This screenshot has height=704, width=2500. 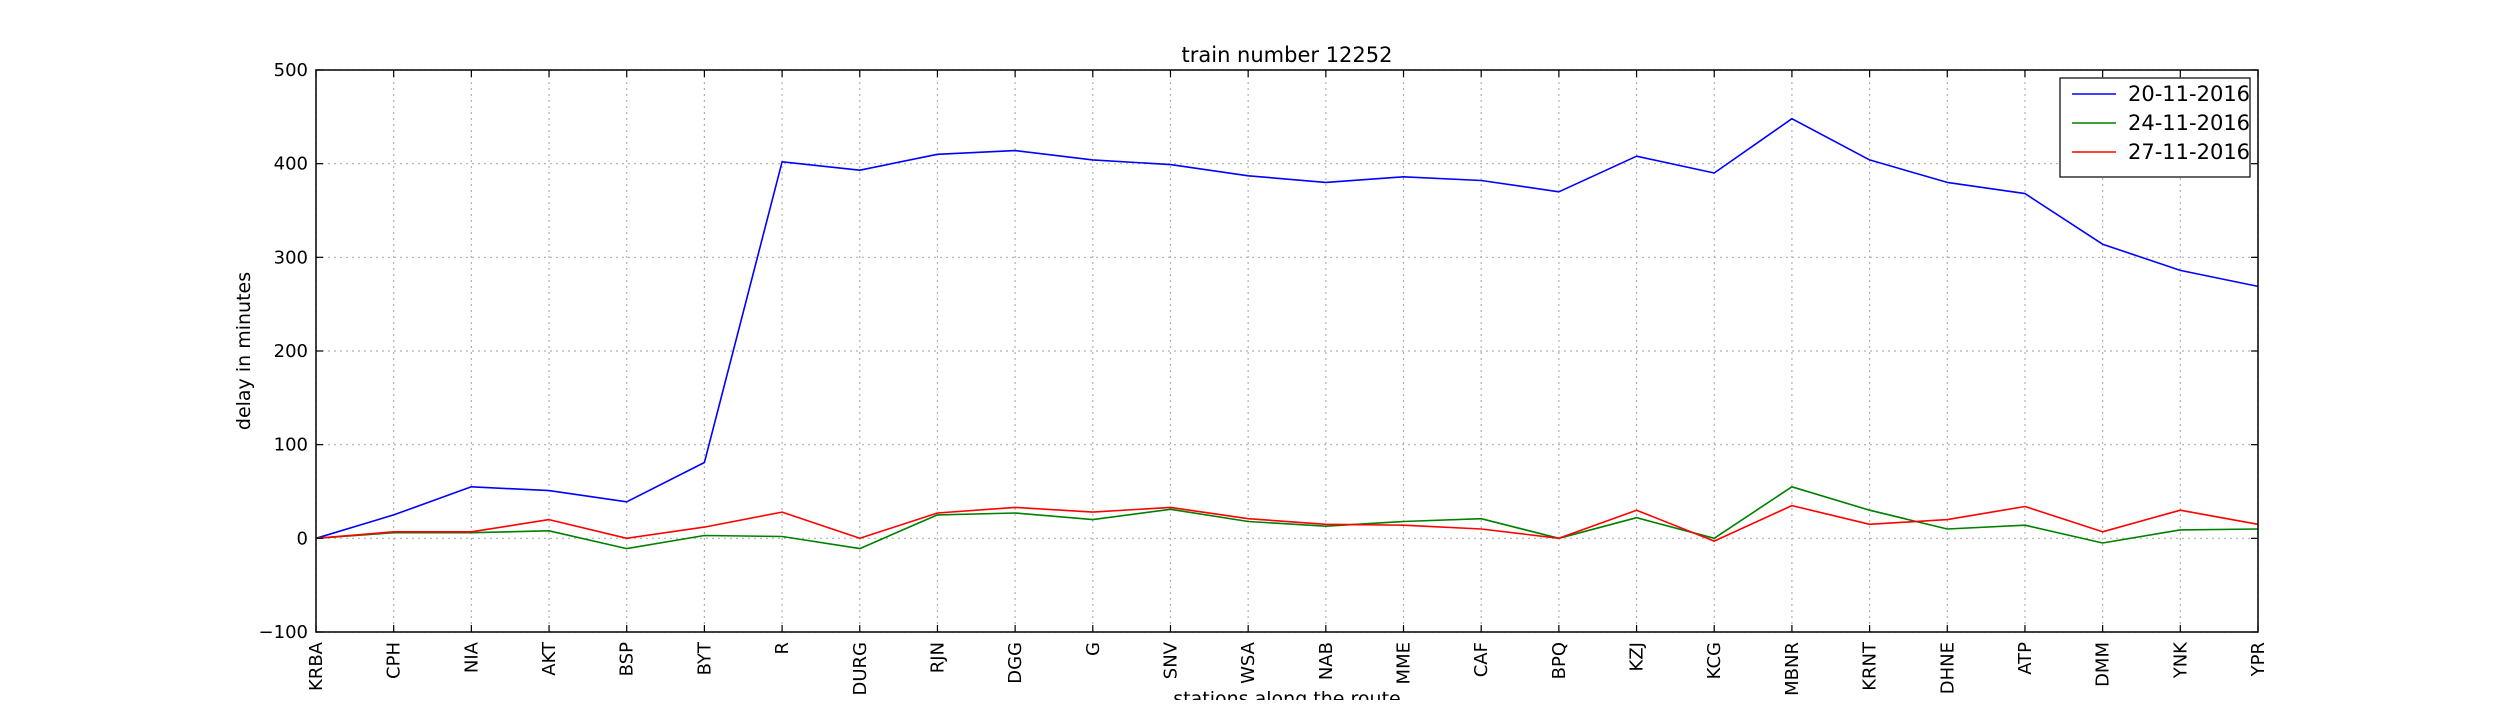 What do you see at coordinates (782, 648) in the screenshot?
I see `x-tick-label: R` at bounding box center [782, 648].